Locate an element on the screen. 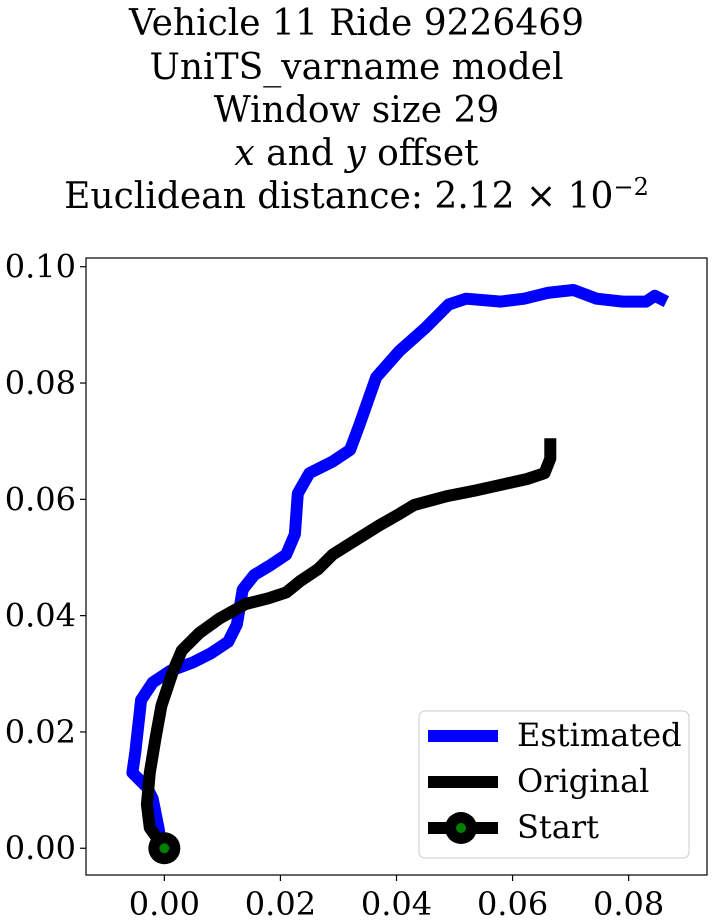  legend: Estimated Original Start is located at coordinates (554, 784).